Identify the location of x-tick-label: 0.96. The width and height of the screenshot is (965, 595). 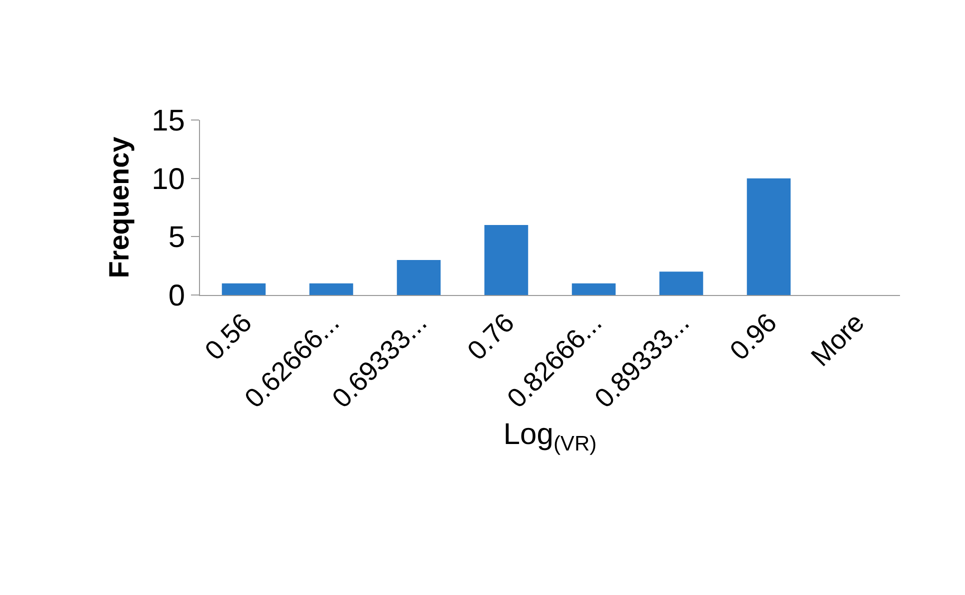
(753, 336).